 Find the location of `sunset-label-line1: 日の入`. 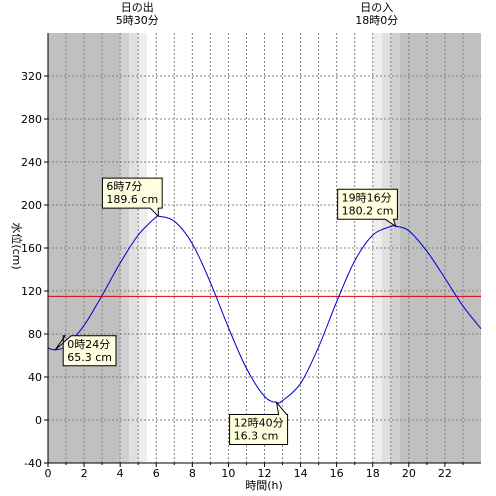

sunset-label-line1: 日の入 is located at coordinates (376, 7).